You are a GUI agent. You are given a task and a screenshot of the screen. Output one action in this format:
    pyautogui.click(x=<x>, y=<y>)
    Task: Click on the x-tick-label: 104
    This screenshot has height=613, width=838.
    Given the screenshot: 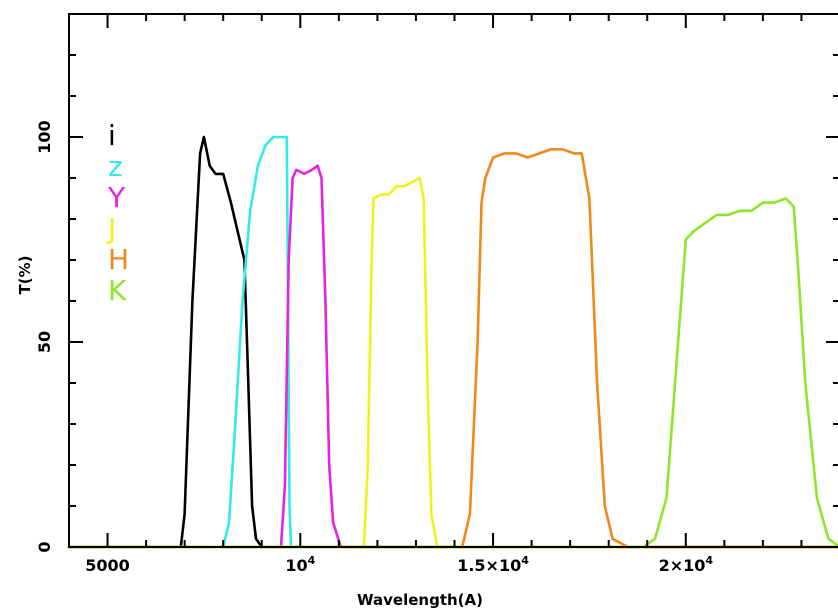 What is the action you would take?
    pyautogui.click(x=300, y=564)
    